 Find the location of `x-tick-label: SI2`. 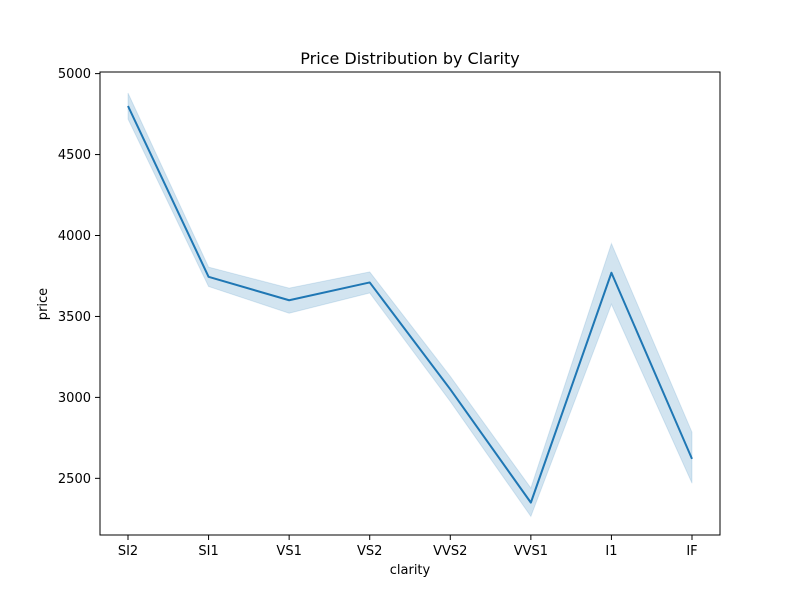

x-tick-label: SI2 is located at coordinates (128, 551).